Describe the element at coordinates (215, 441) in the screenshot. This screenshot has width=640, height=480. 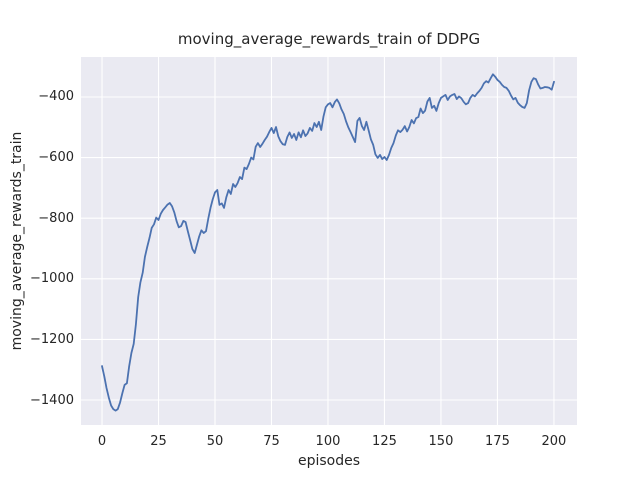
I see `x-tick-label: 50` at that location.